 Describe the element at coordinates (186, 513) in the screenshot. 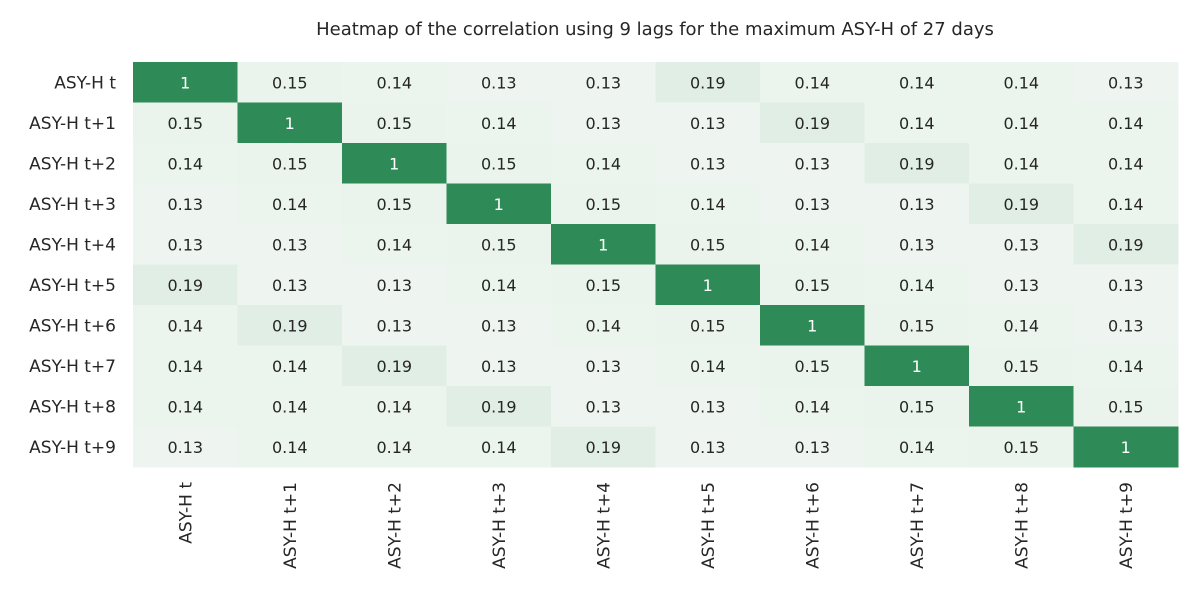

I see `column-tick-label: ASY-H t` at that location.